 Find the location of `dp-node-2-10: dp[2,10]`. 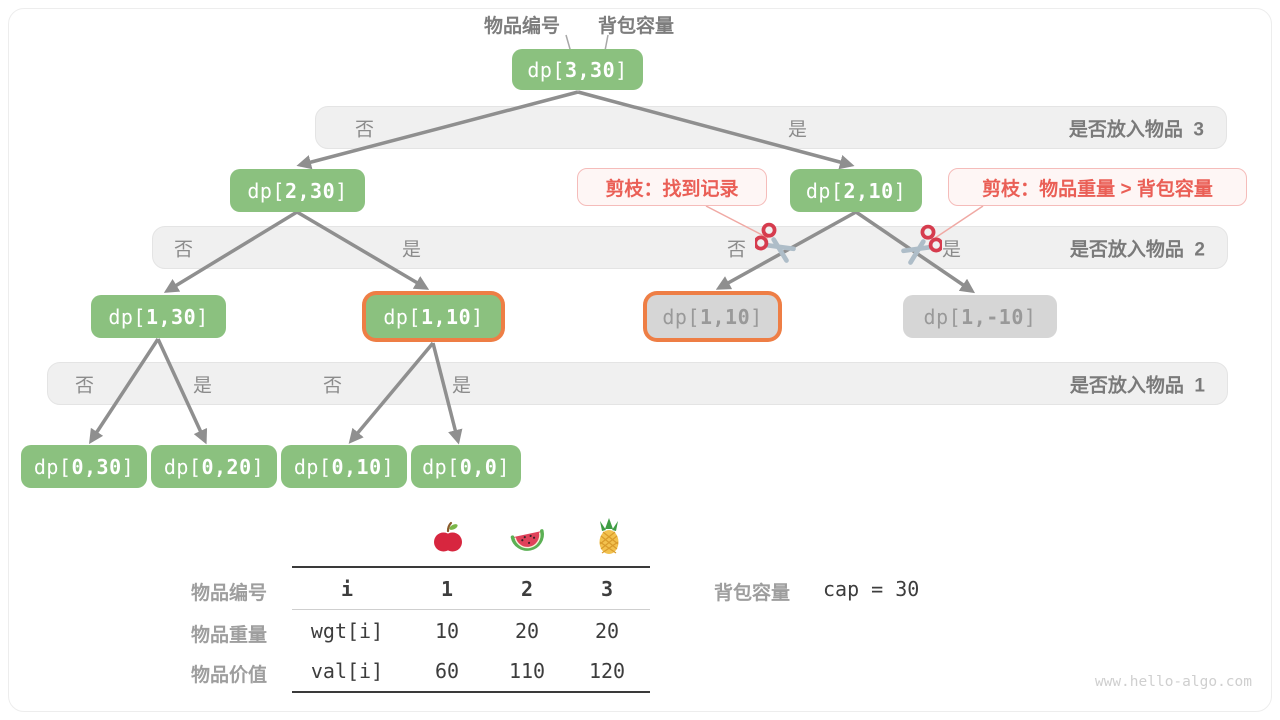

dp-node-2-10: dp[2,10] is located at coordinates (856, 190).